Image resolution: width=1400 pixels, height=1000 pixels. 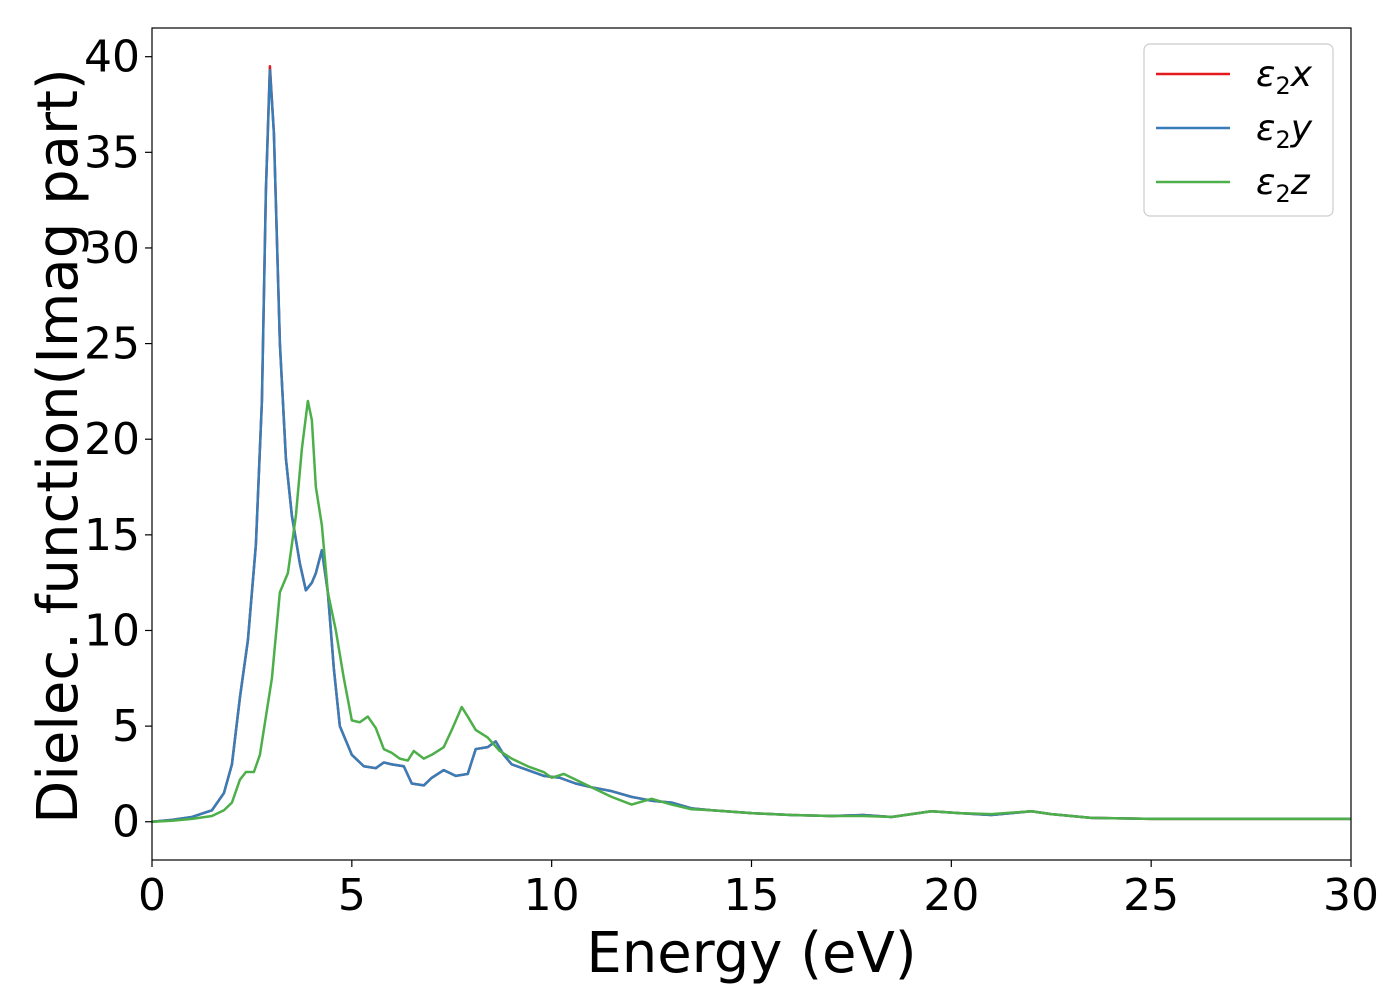 What do you see at coordinates (112, 344) in the screenshot?
I see `y-tick-label-5: 25` at bounding box center [112, 344].